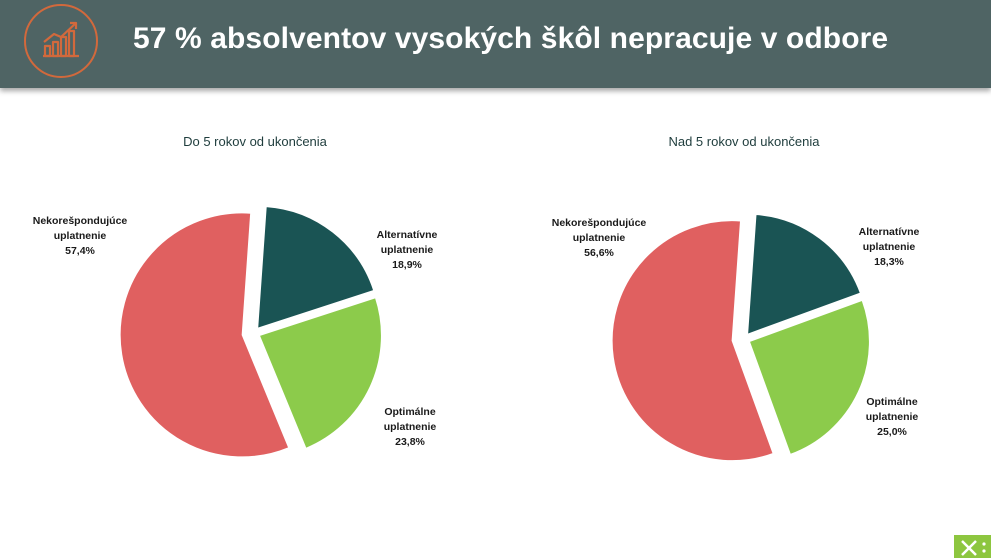 Image resolution: width=991 pixels, height=558 pixels. I want to click on slice-label-nekorespondujuce: Nekorešpondujúce uplatnenie 57,4%, so click(80, 236).